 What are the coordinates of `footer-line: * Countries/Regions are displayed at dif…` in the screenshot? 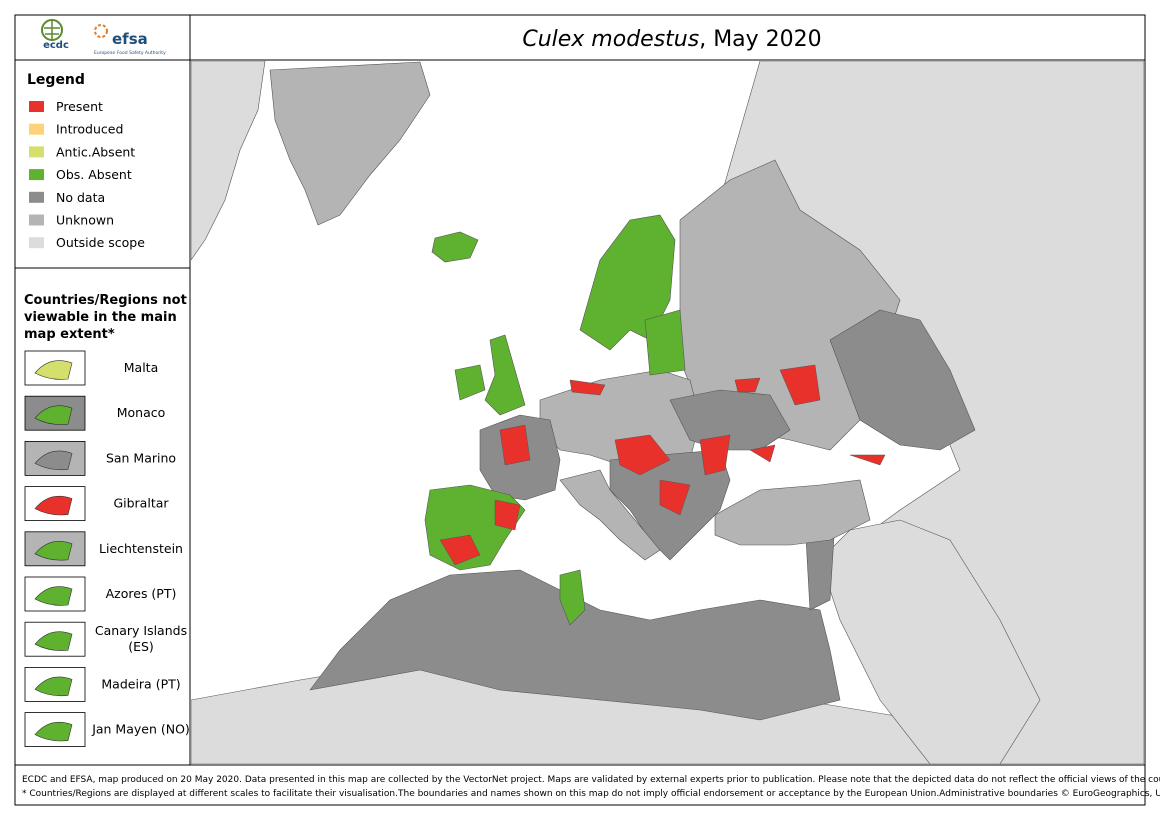 It's located at (591, 794).